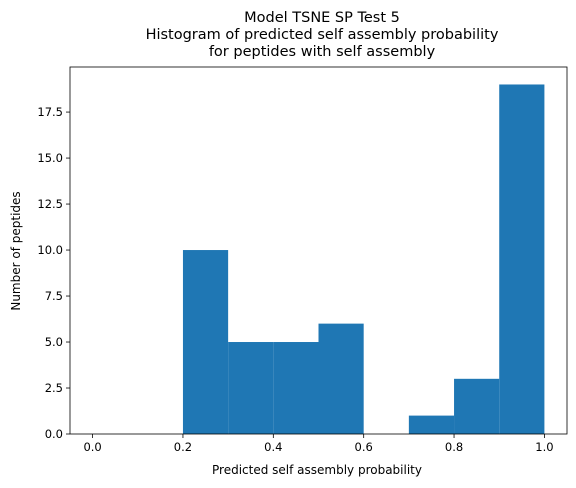  Describe the element at coordinates (454, 447) in the screenshot. I see `x-tick-label: 0.8` at that location.